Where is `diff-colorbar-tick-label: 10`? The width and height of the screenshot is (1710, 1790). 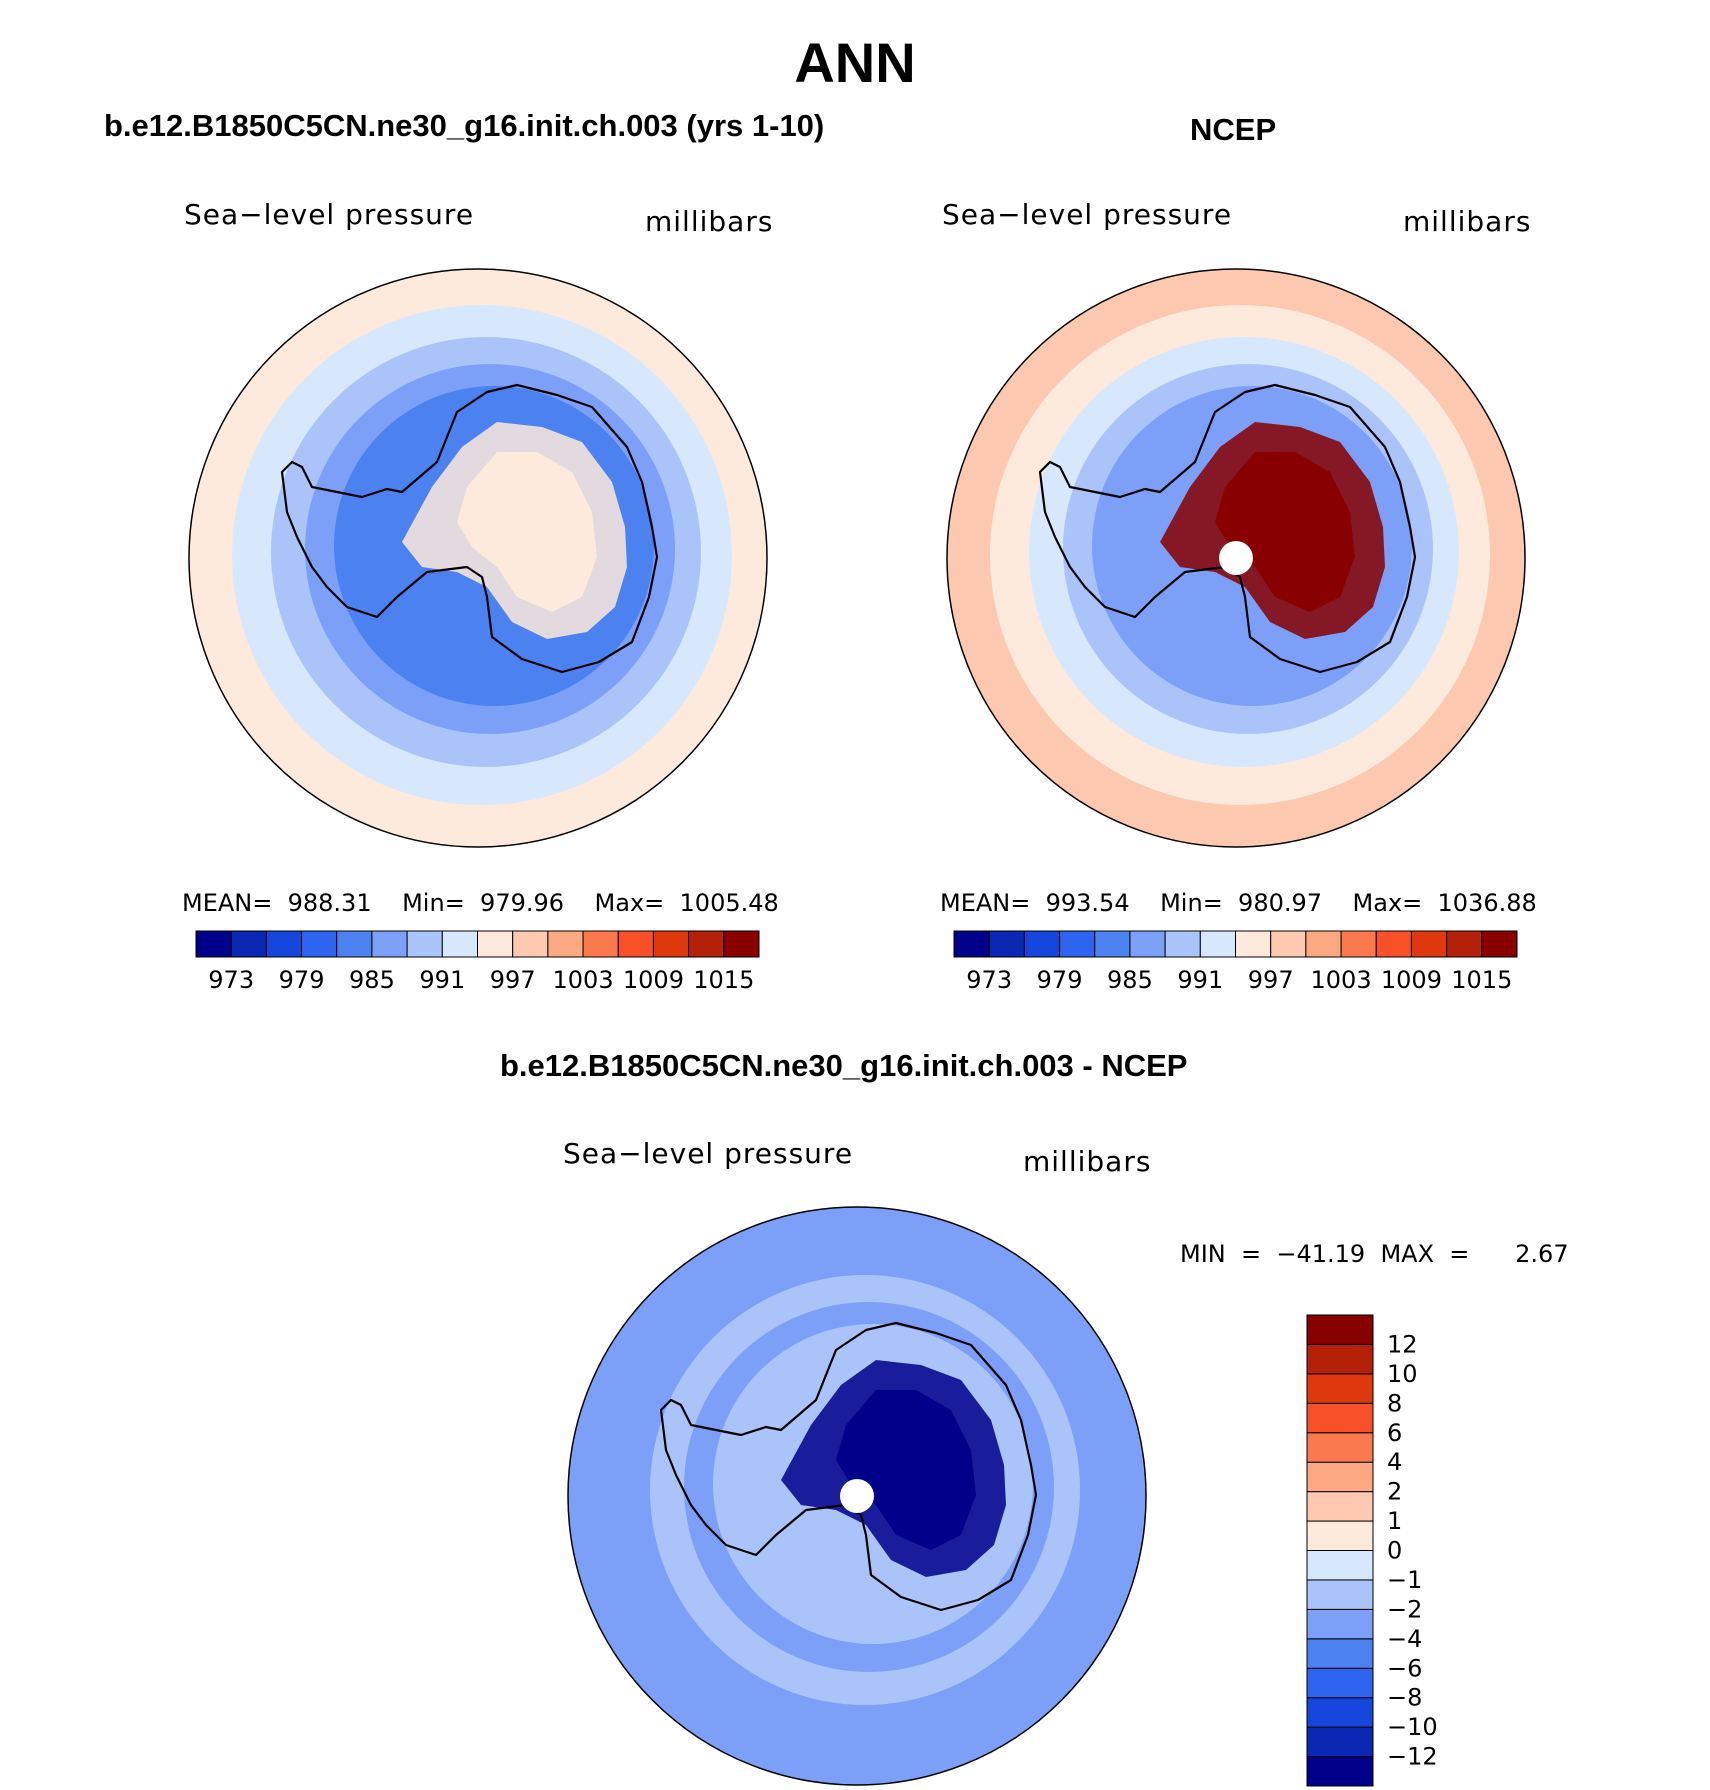 diff-colorbar-tick-label: 10 is located at coordinates (1402, 1374).